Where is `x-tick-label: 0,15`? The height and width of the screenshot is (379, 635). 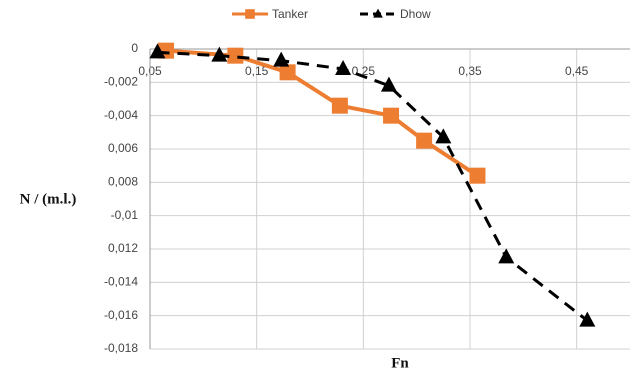 x-tick-label: 0,15 is located at coordinates (257, 71).